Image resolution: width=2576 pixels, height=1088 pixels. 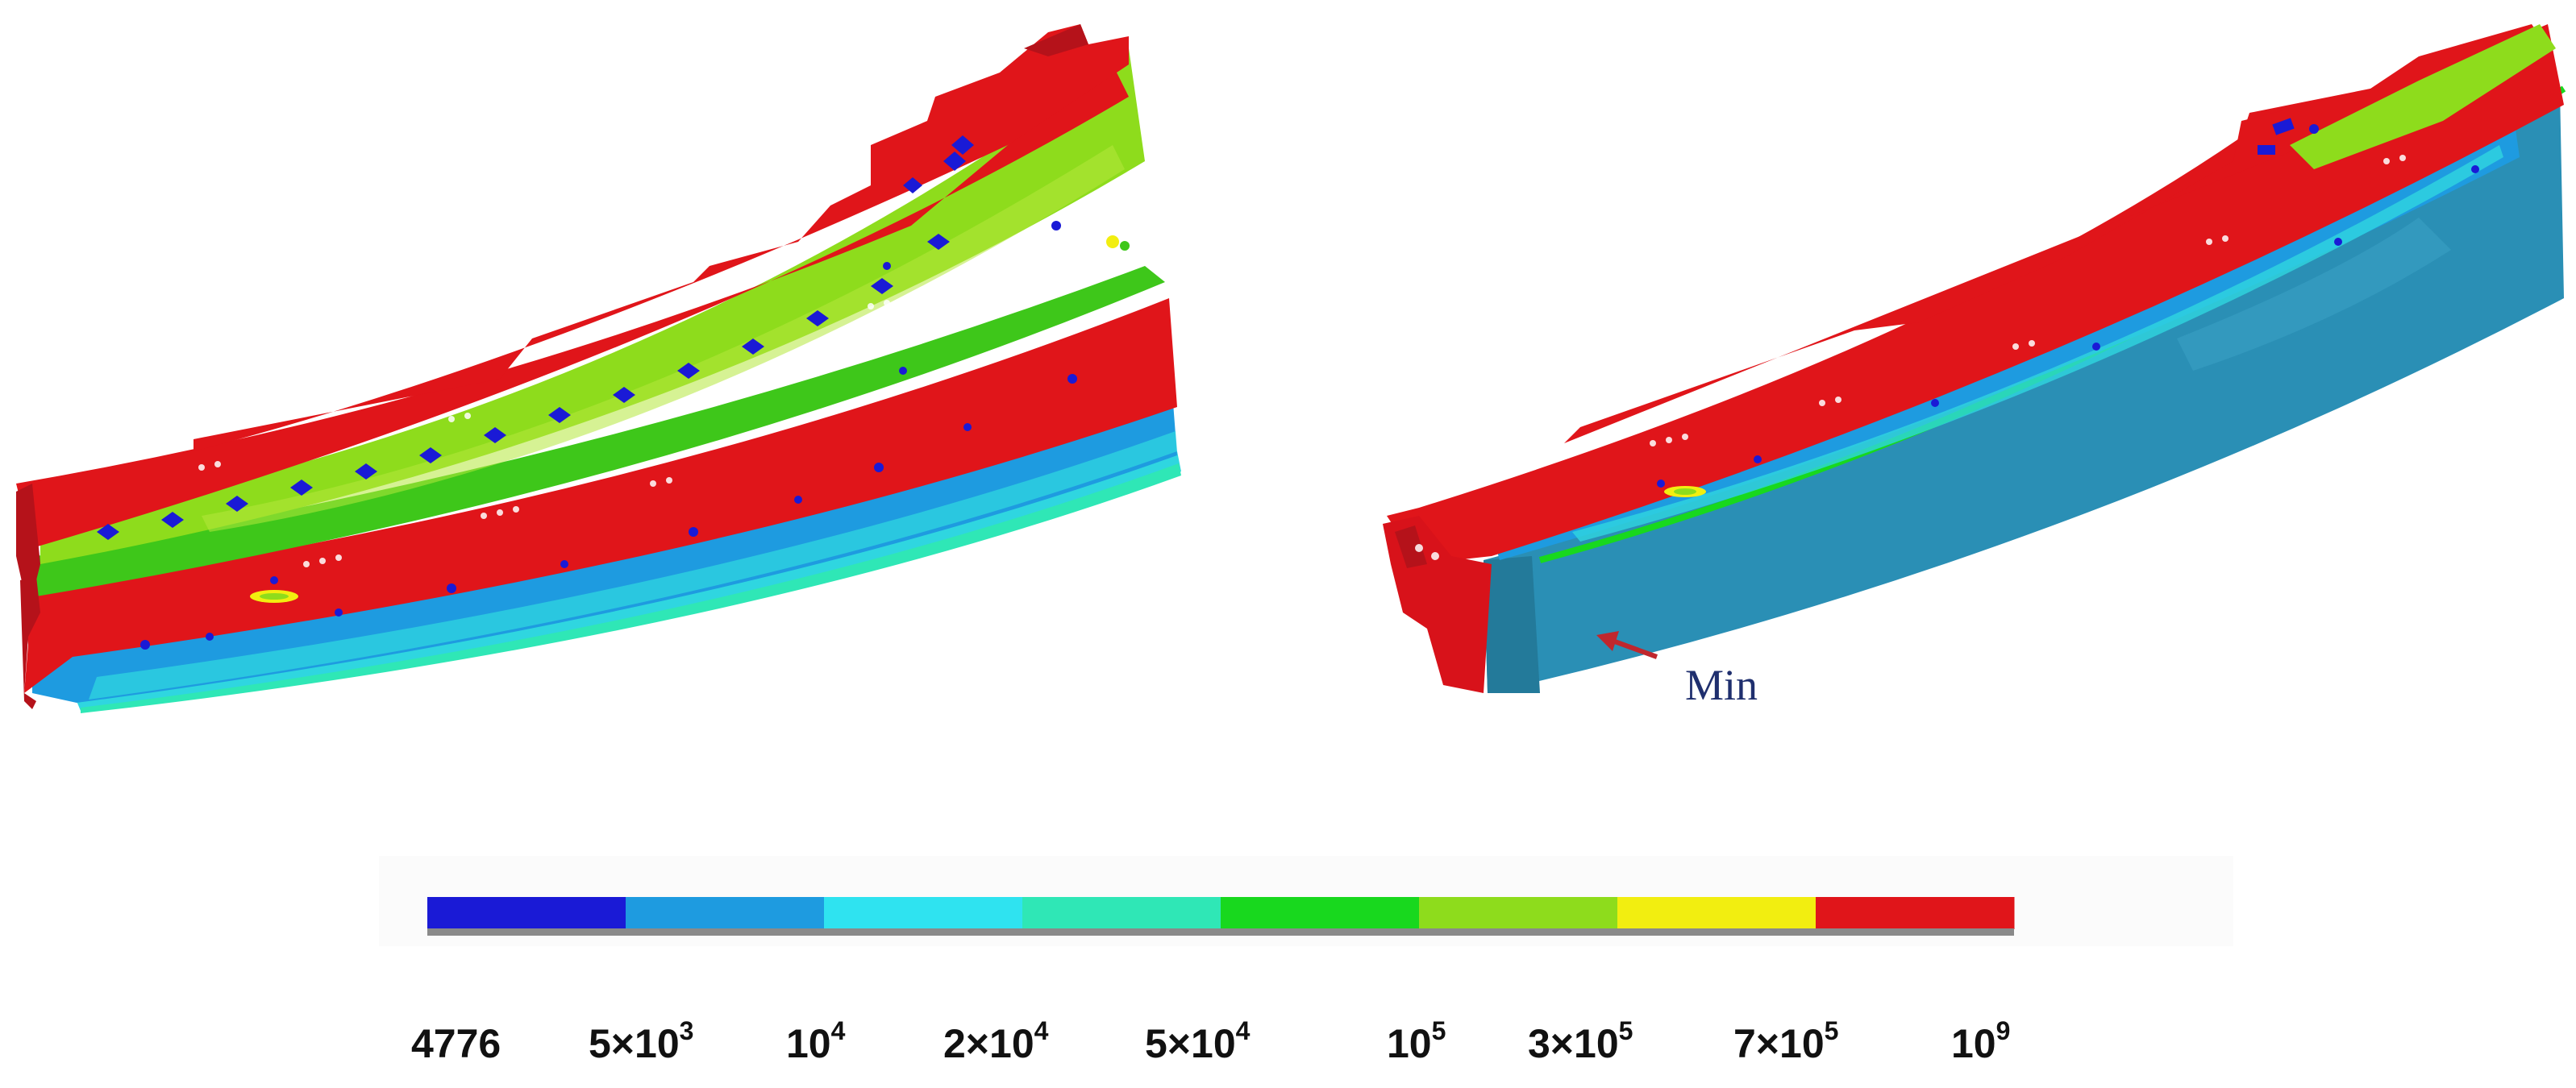 What do you see at coordinates (996, 1041) in the screenshot?
I see `tick-label-4: 2×10⁴` at bounding box center [996, 1041].